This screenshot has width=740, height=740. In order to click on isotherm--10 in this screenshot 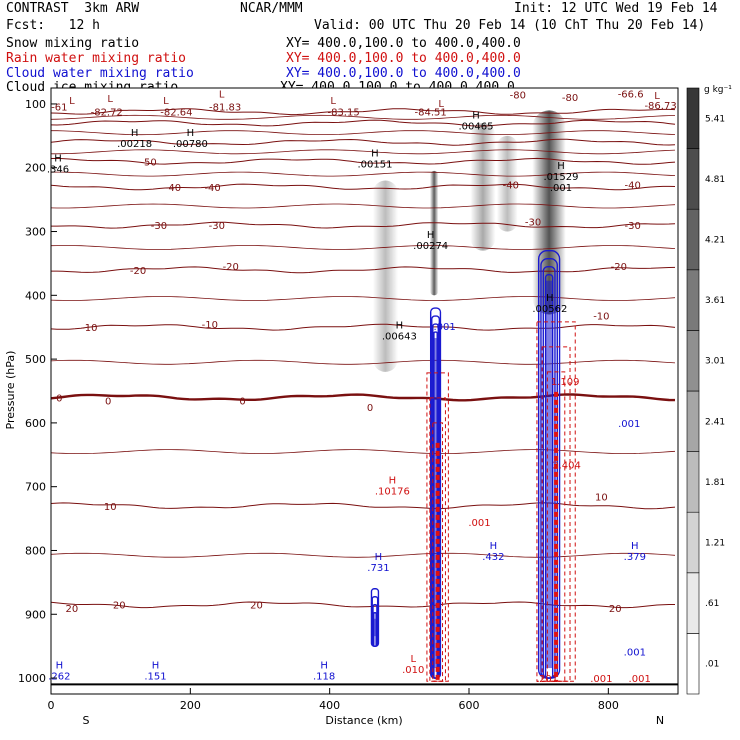, I will do `click(363, 327)`.